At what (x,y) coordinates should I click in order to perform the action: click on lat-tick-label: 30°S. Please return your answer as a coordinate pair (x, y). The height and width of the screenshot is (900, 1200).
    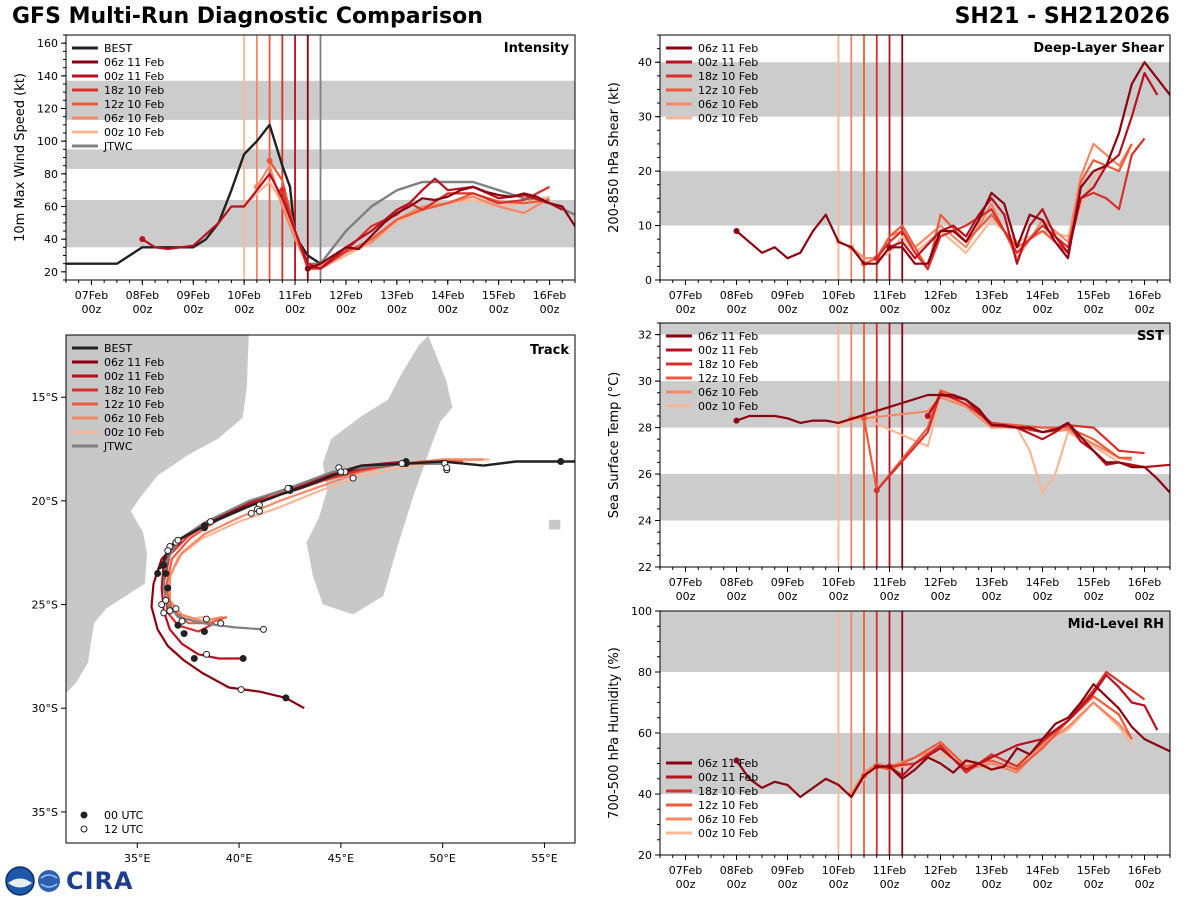
    Looking at the image, I should click on (45, 708).